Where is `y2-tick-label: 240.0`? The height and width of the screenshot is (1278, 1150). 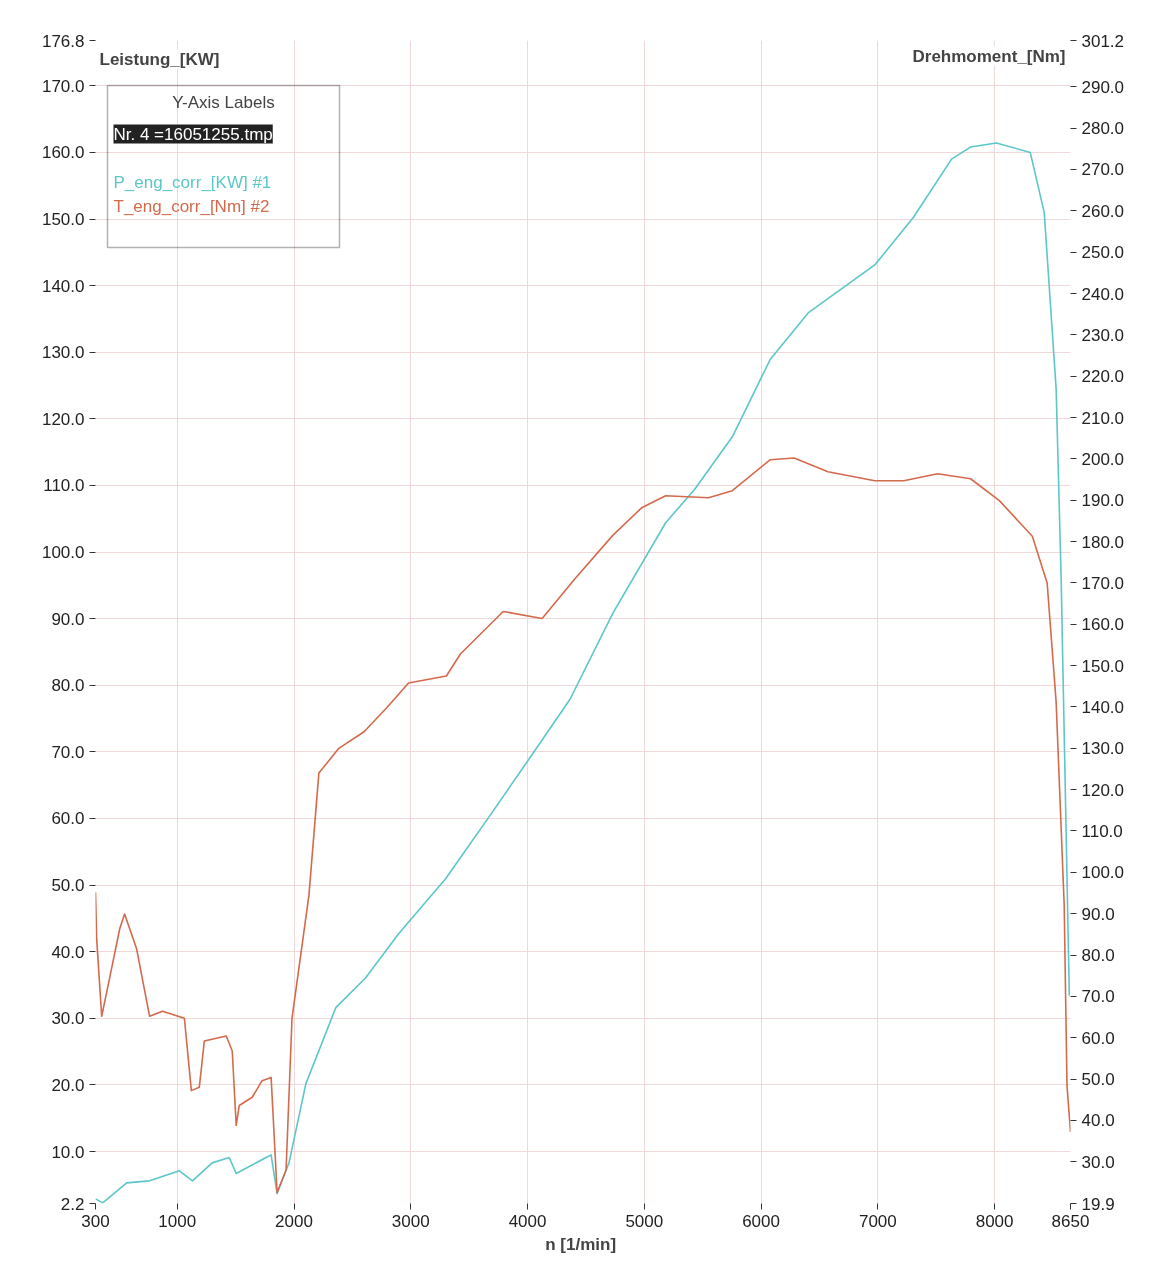 y2-tick-label: 240.0 is located at coordinates (1103, 294).